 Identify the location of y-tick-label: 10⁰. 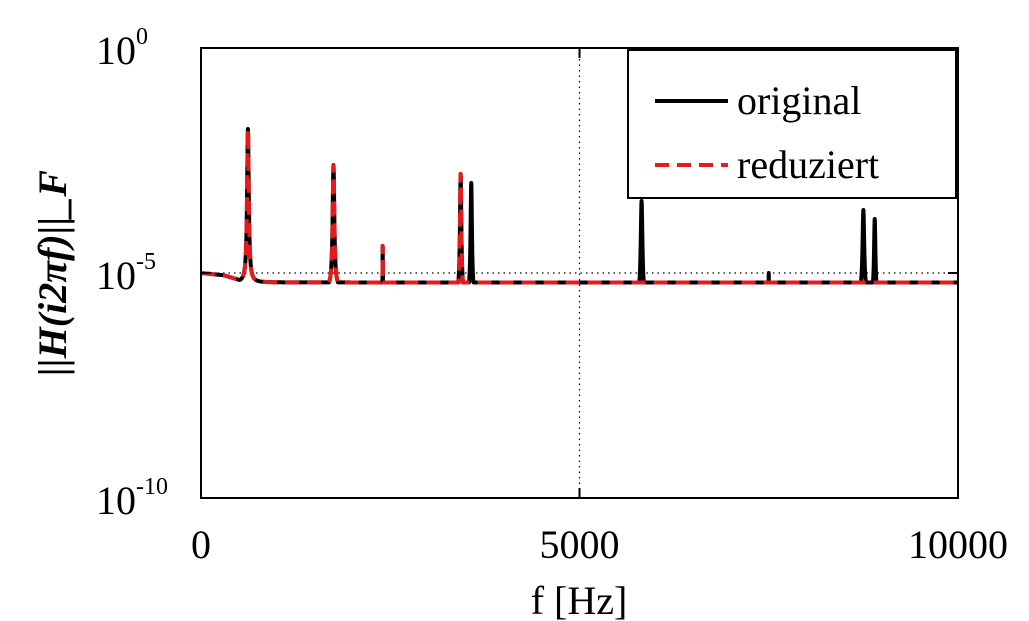
(122, 48).